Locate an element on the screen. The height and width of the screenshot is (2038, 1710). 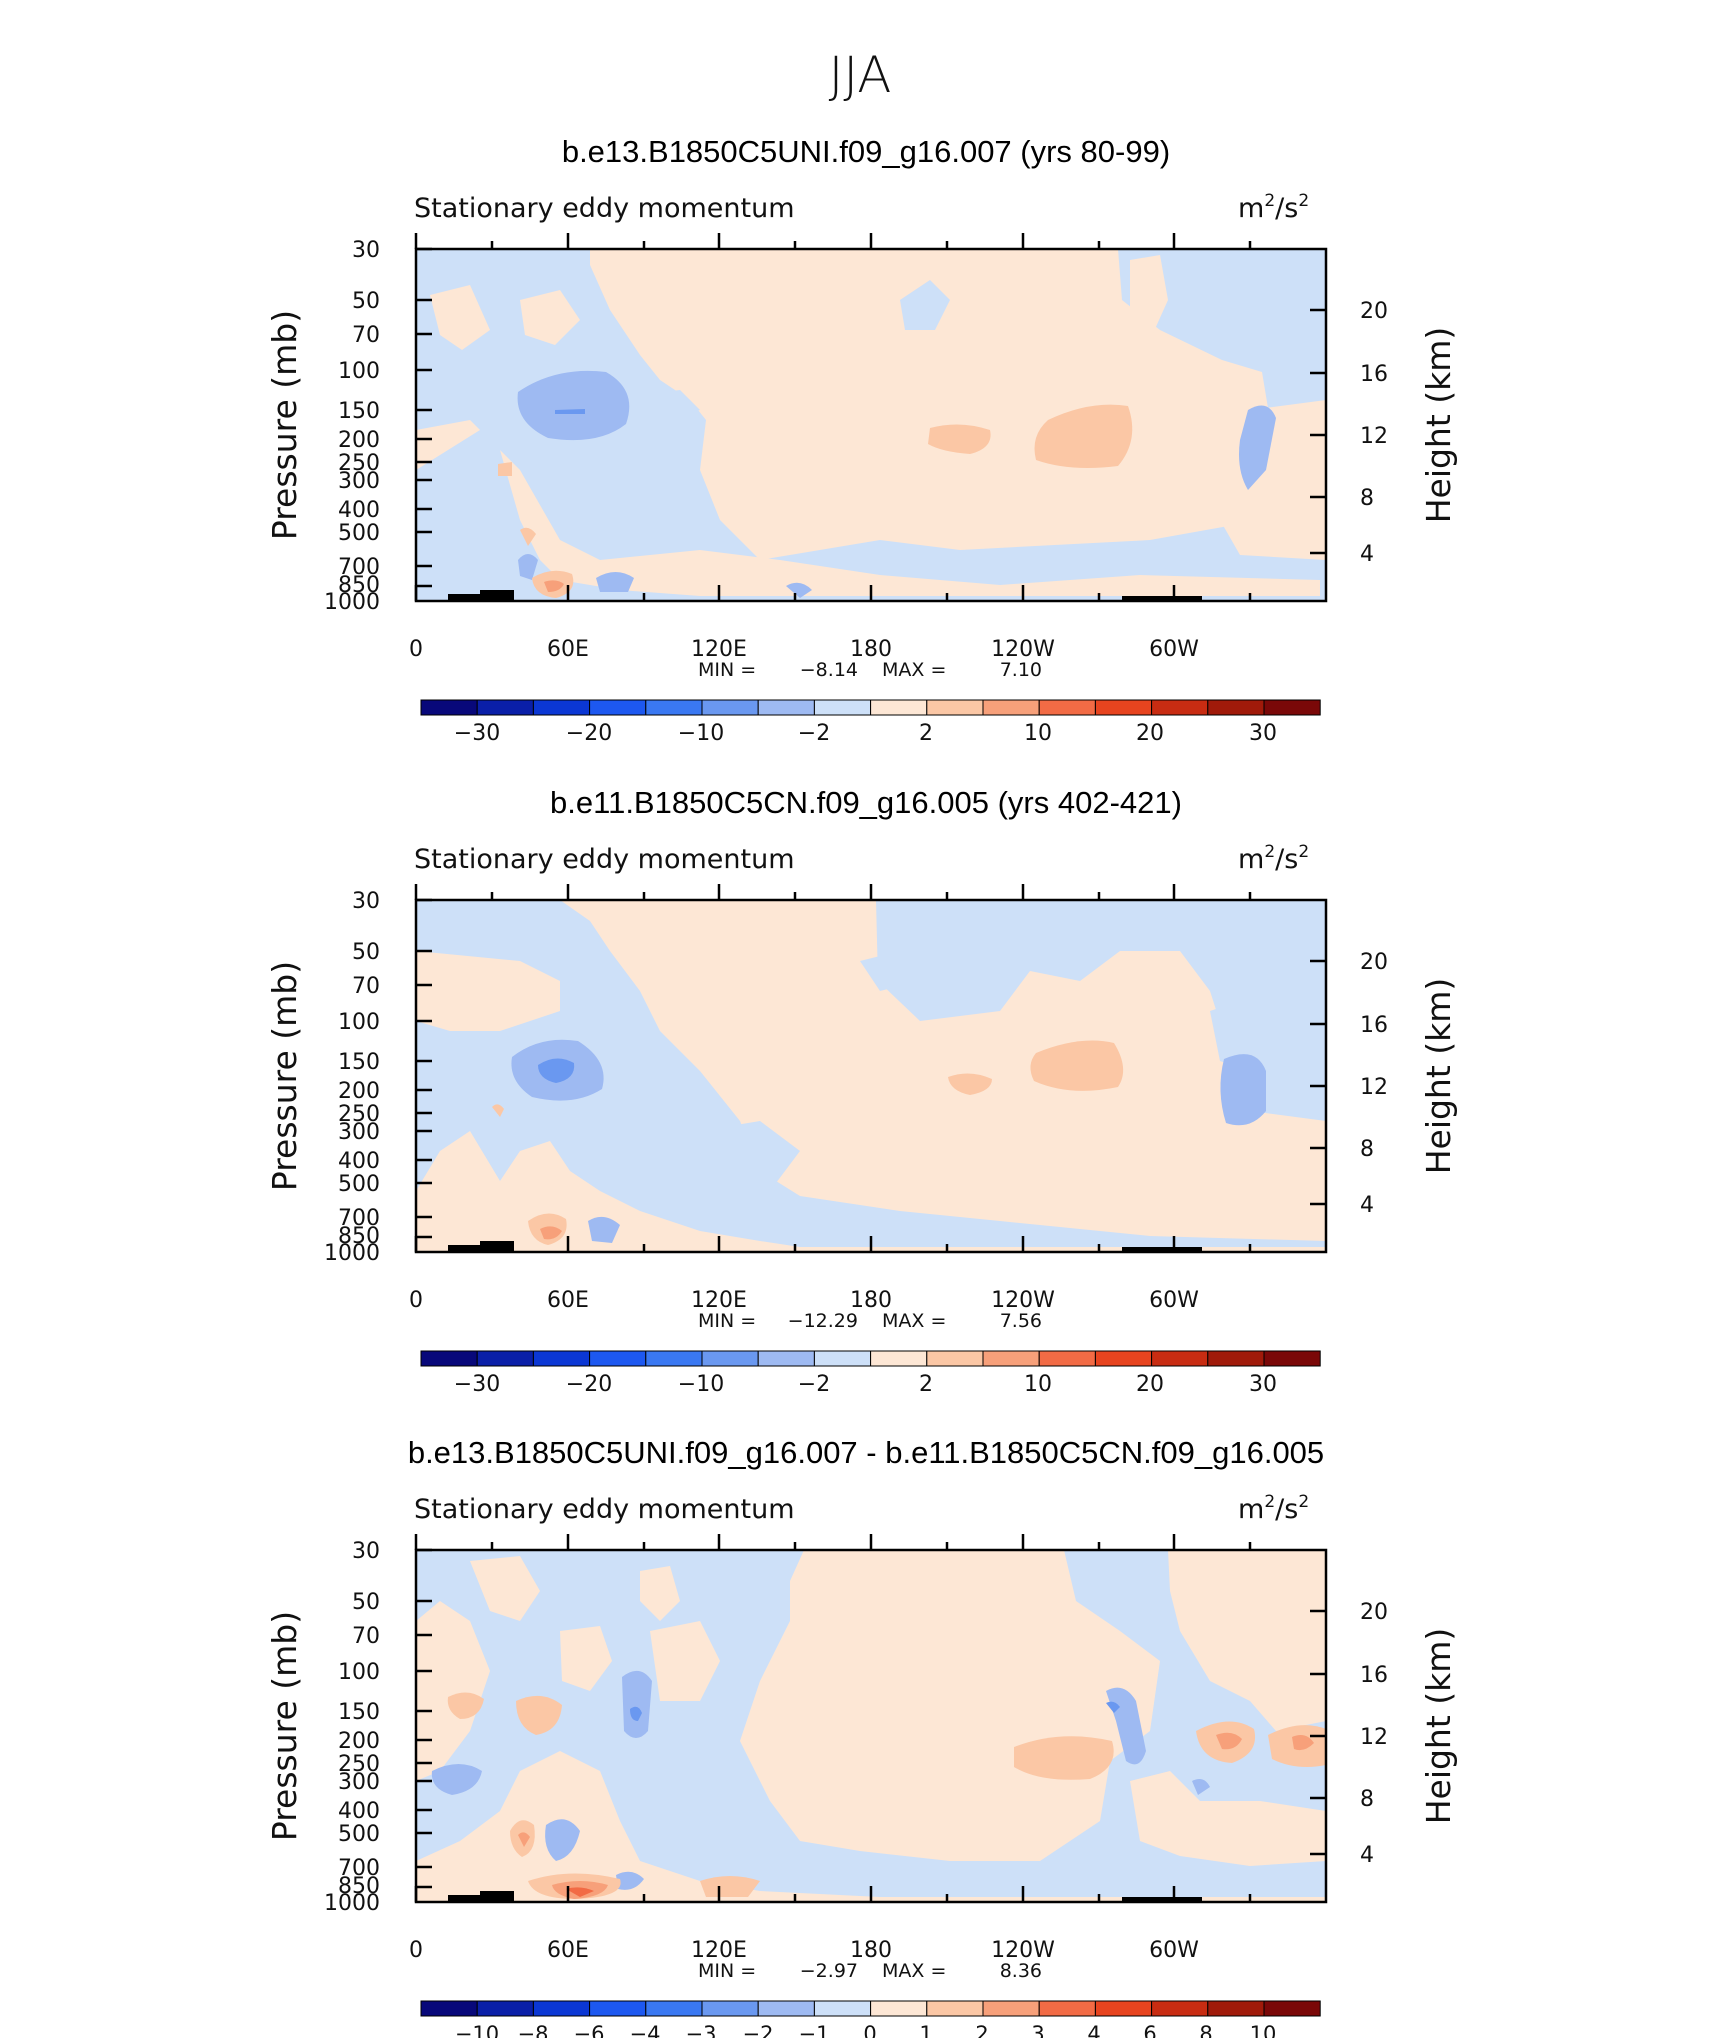
x-tick-label: 0 is located at coordinates (416, 1950).